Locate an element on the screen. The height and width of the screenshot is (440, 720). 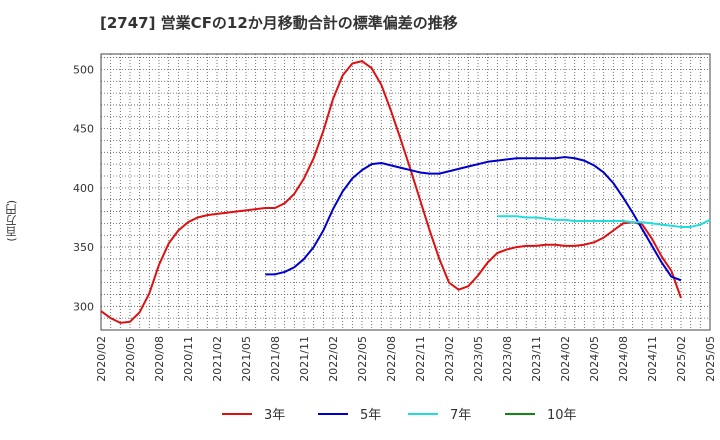
x-tick-label: 2020/08 is located at coordinates (159, 359).